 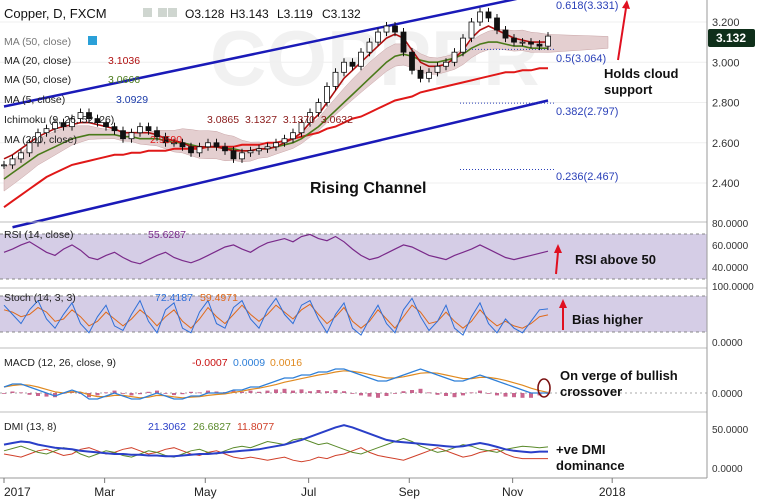 What do you see at coordinates (587, 177) in the screenshot?
I see `fib-label-0236: 0.236(2.467)` at bounding box center [587, 177].